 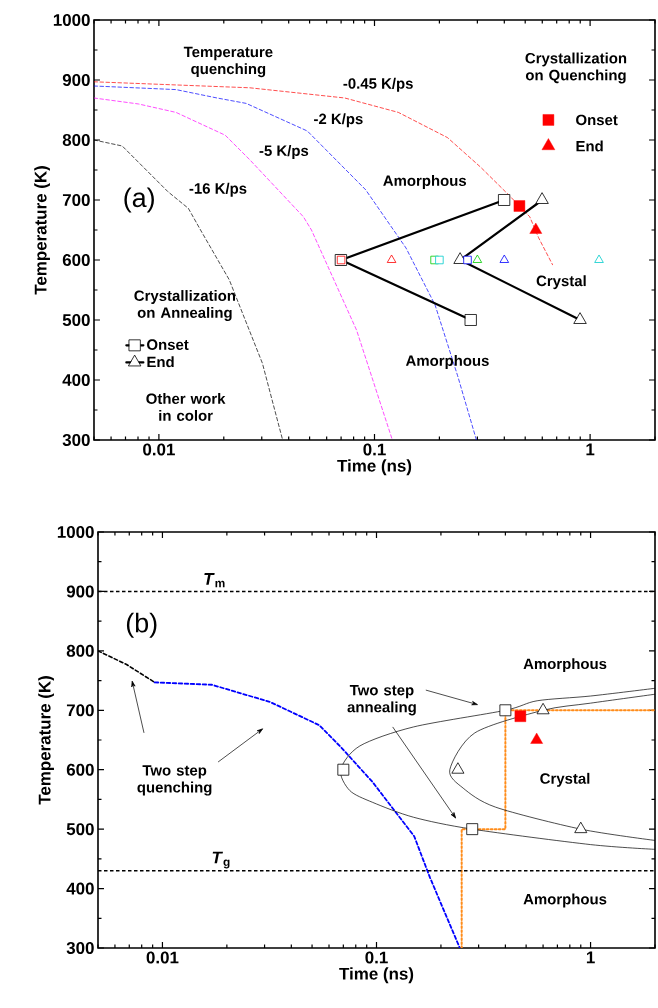 I want to click on annotation: Two step quenching, so click(x=174, y=780).